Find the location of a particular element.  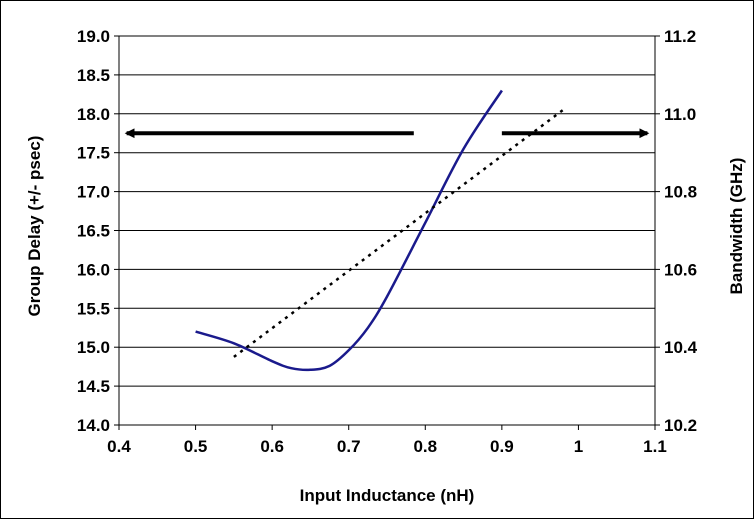

y2-tick-label: 10.4 is located at coordinates (681, 347).